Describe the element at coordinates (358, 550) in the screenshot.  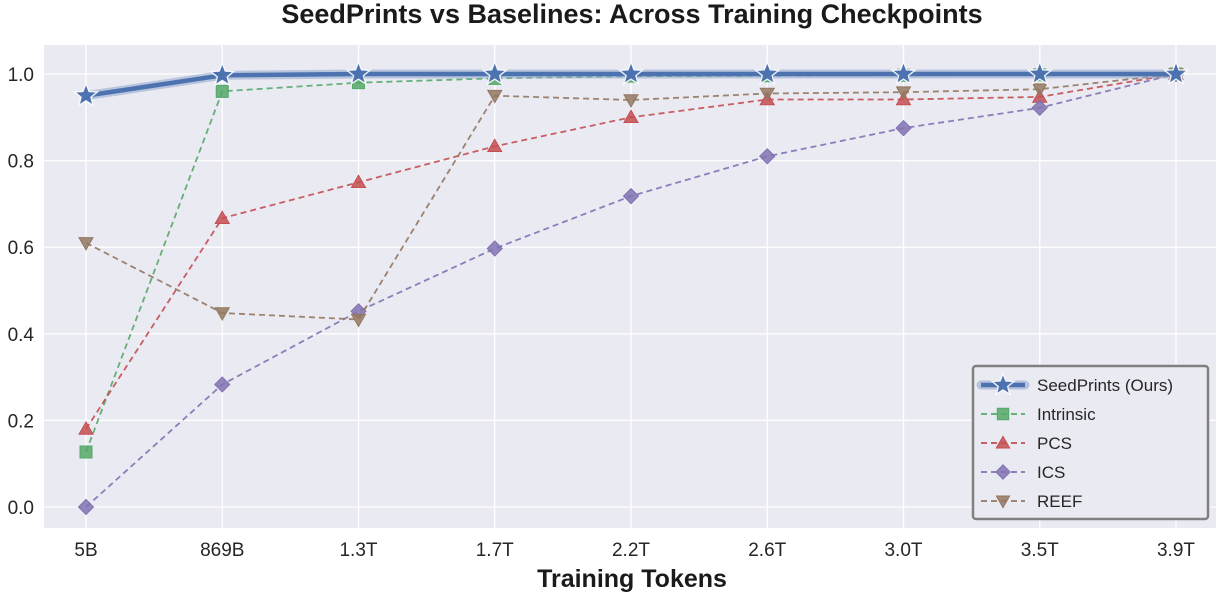
I see `x-tick-label: 1.3T` at that location.